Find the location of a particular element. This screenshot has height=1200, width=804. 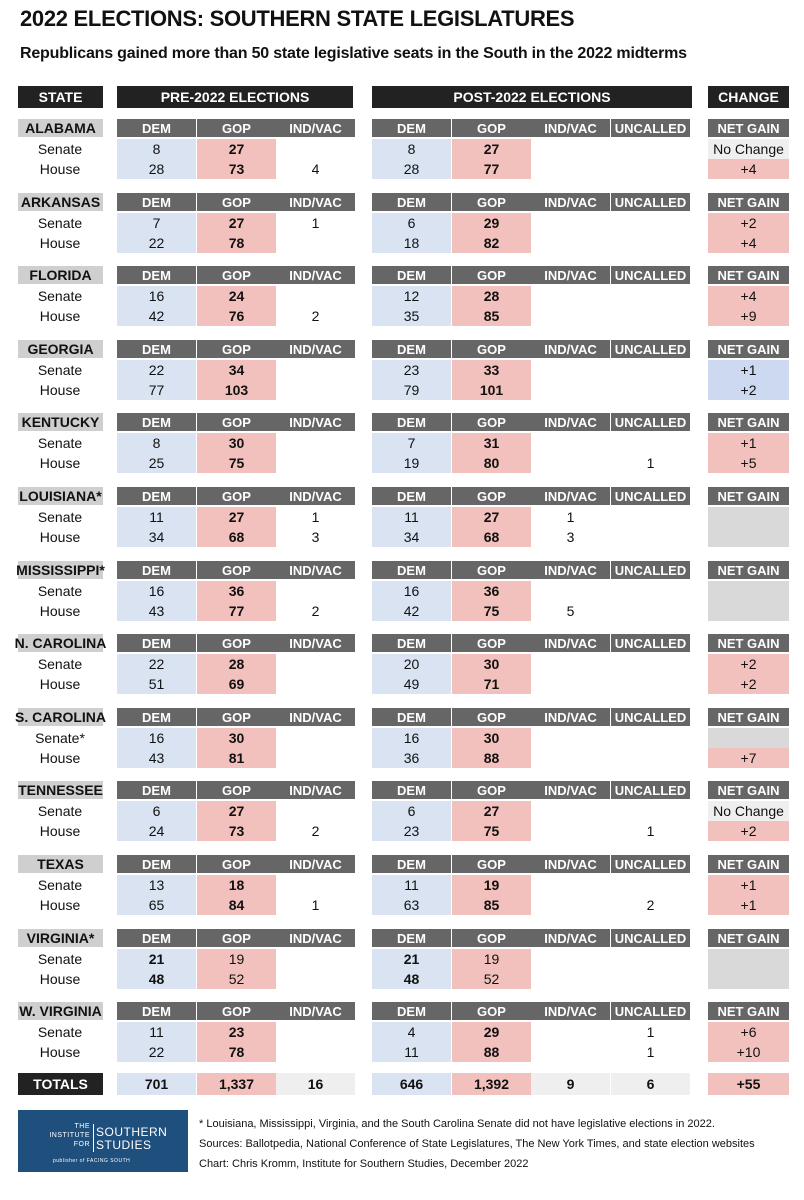

post-value: 27 is located at coordinates (491, 517).